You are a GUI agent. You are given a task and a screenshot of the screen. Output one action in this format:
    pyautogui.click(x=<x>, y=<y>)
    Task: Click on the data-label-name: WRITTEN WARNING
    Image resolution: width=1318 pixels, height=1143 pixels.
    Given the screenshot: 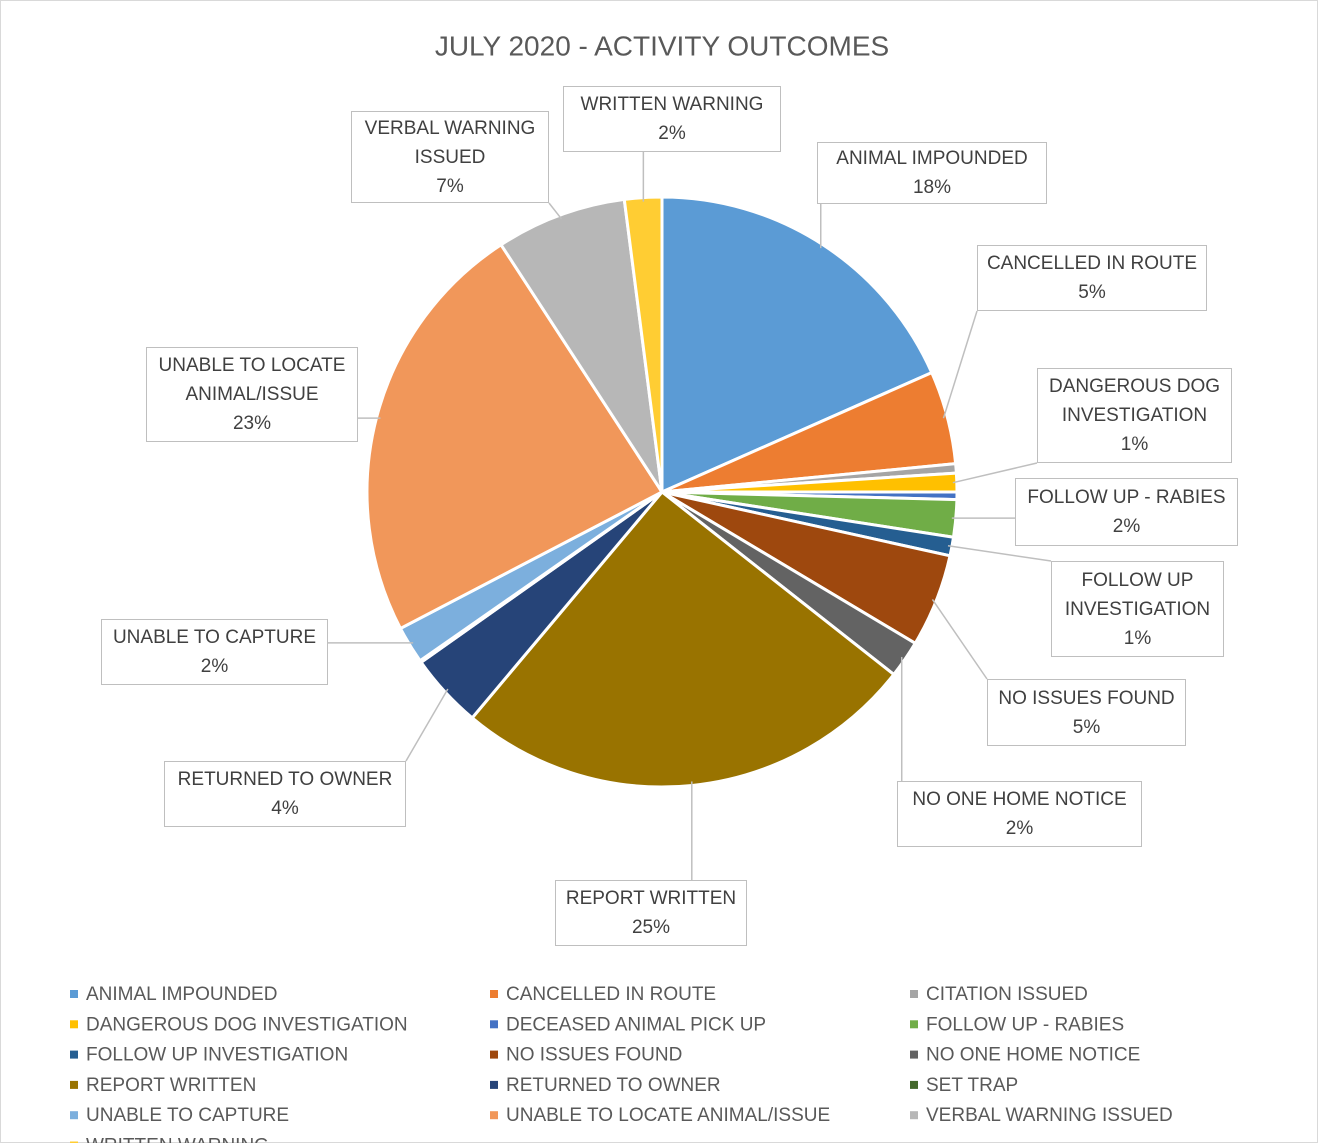 What is the action you would take?
    pyautogui.click(x=672, y=104)
    